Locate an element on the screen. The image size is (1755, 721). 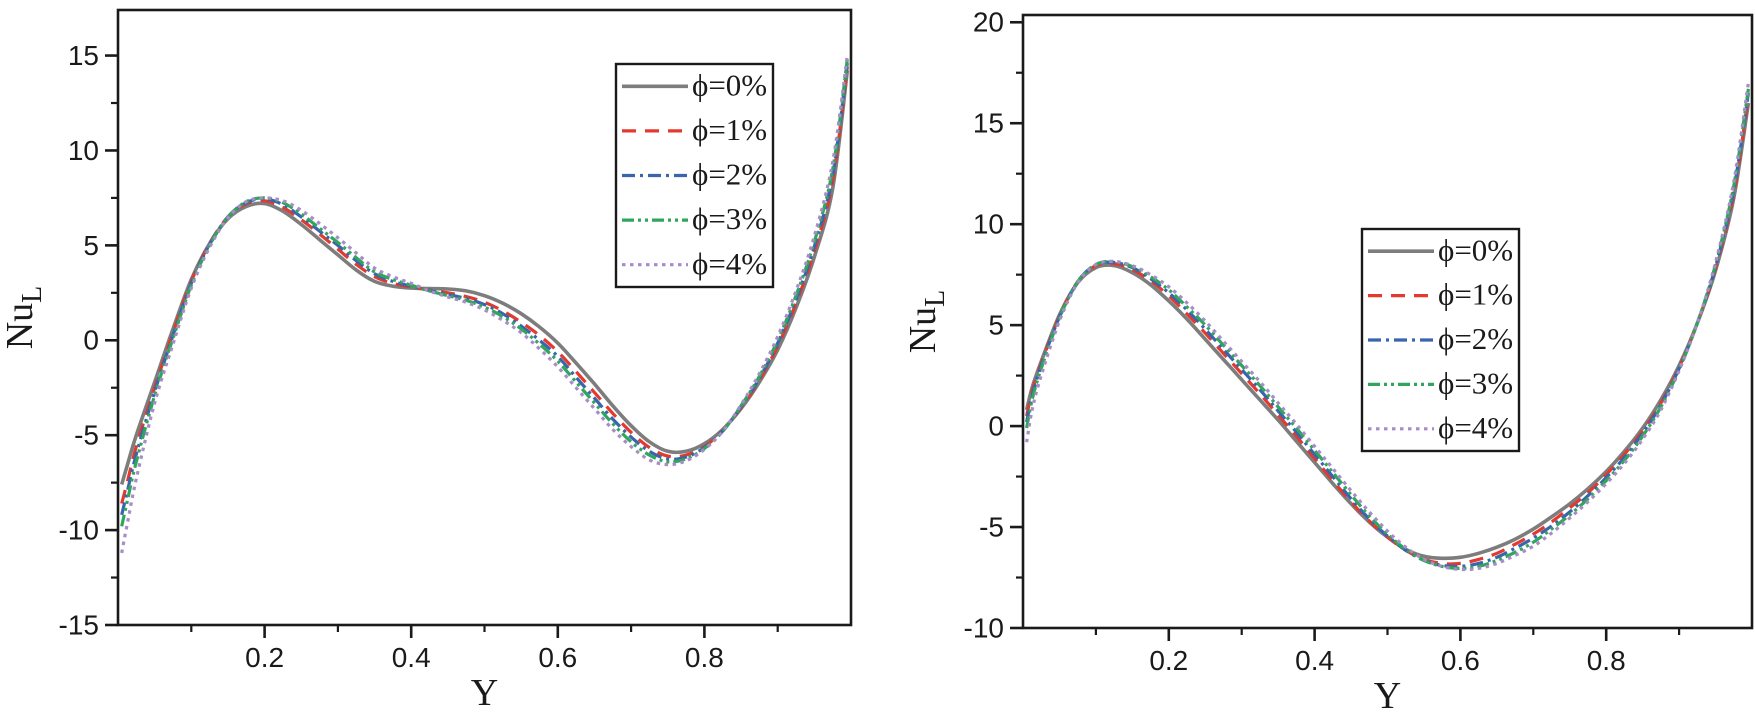
y-axis-tick-label: -15 is located at coordinates (79, 624).